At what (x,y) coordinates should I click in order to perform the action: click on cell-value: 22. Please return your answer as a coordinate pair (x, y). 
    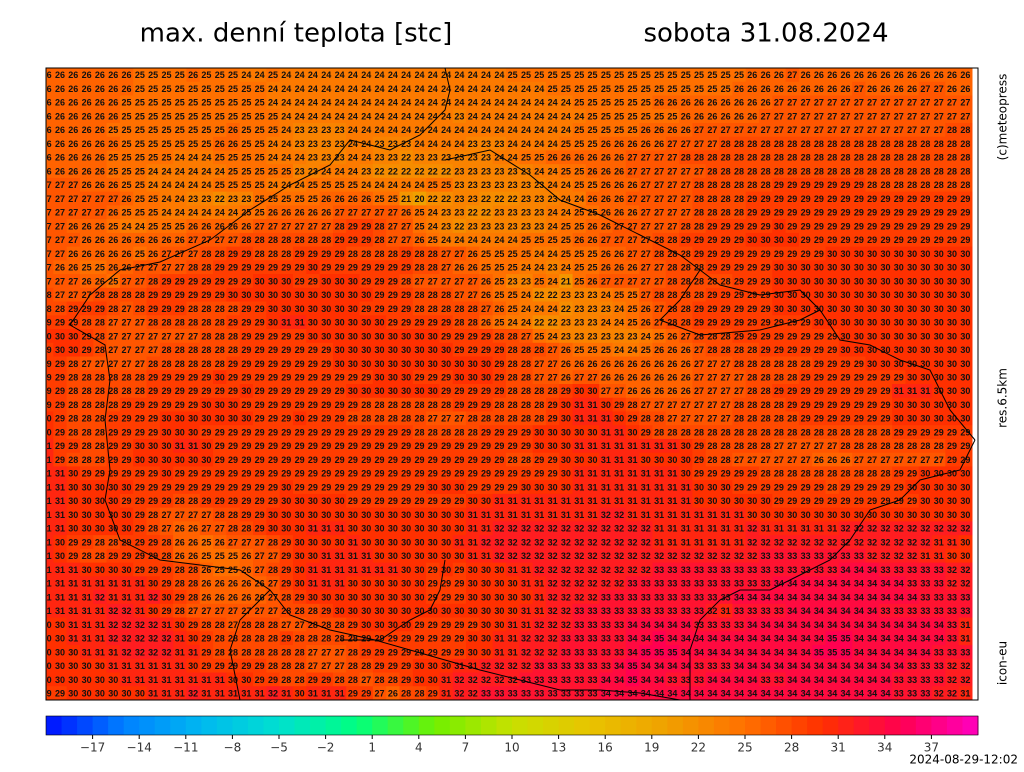
    Looking at the image, I should click on (380, 171).